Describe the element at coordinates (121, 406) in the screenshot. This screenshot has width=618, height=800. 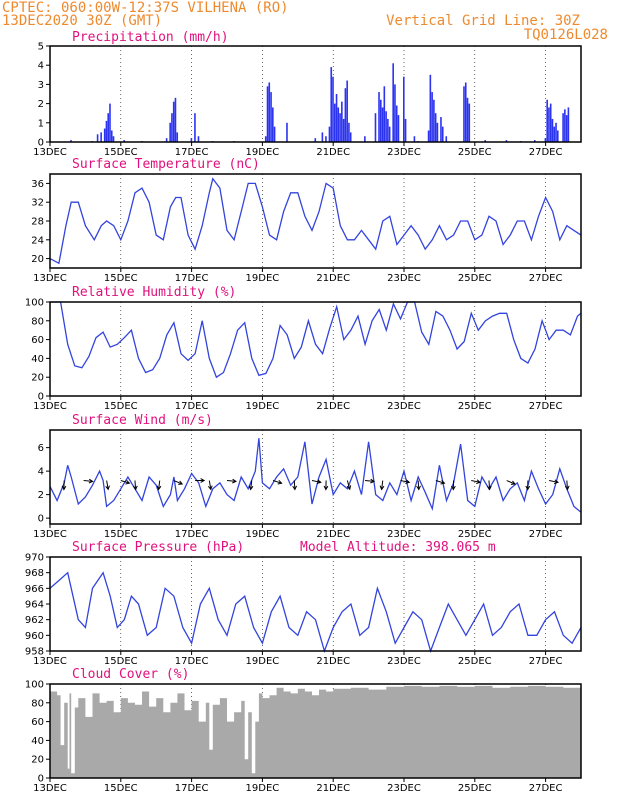
I see `x-tick-label-rh-1: 15DEC` at that location.